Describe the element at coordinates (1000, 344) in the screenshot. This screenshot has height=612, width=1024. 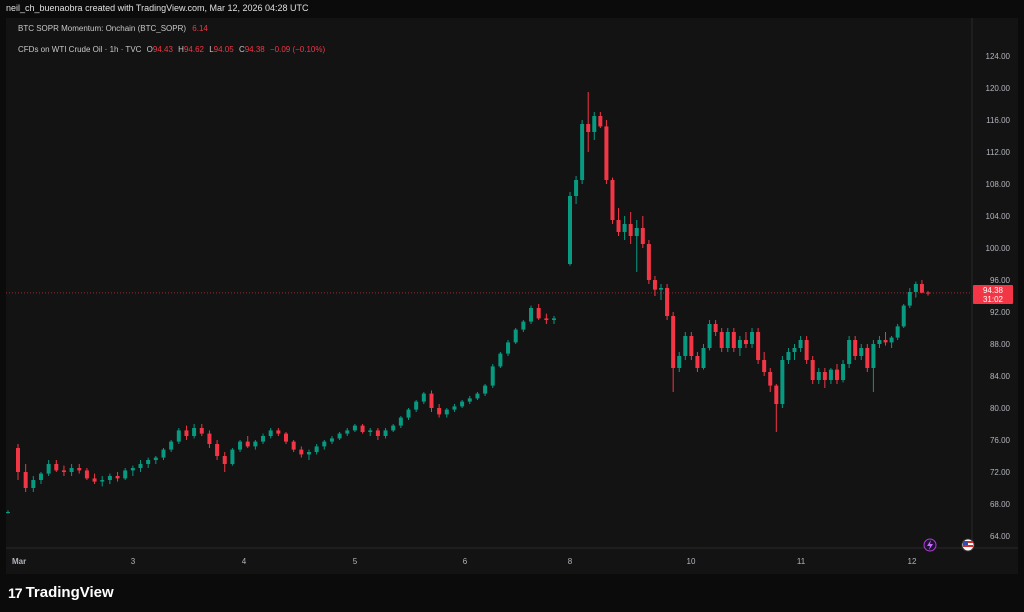
I see `y-tick-label: 88.00` at that location.